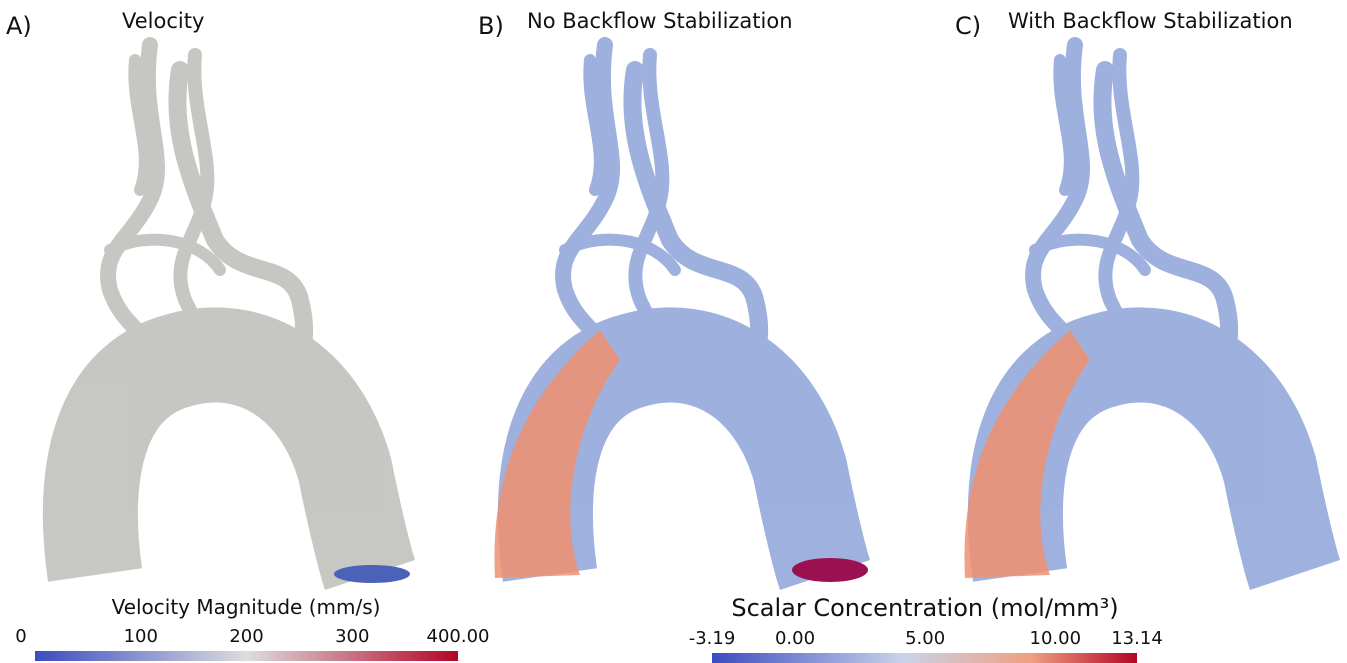  What do you see at coordinates (712, 638) in the screenshot?
I see `colorbar-tick-label: -3.19` at bounding box center [712, 638].